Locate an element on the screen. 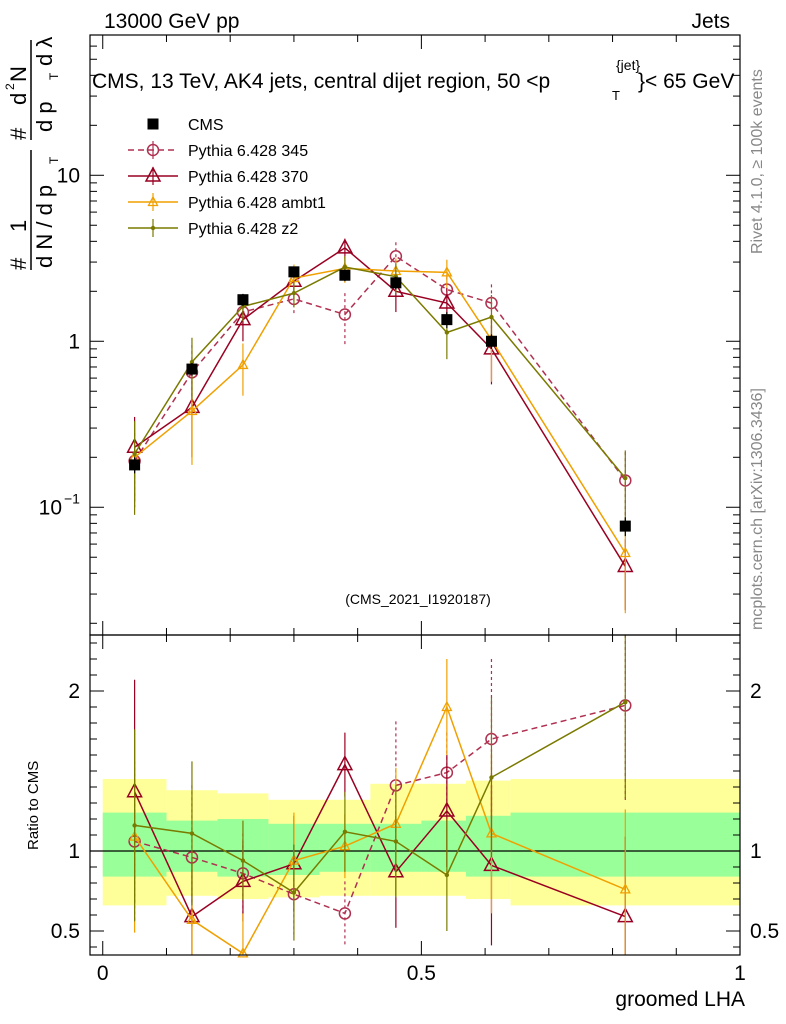 The image size is (786, 1024). ratio-y-tick-label-right: 2 is located at coordinates (756, 691).